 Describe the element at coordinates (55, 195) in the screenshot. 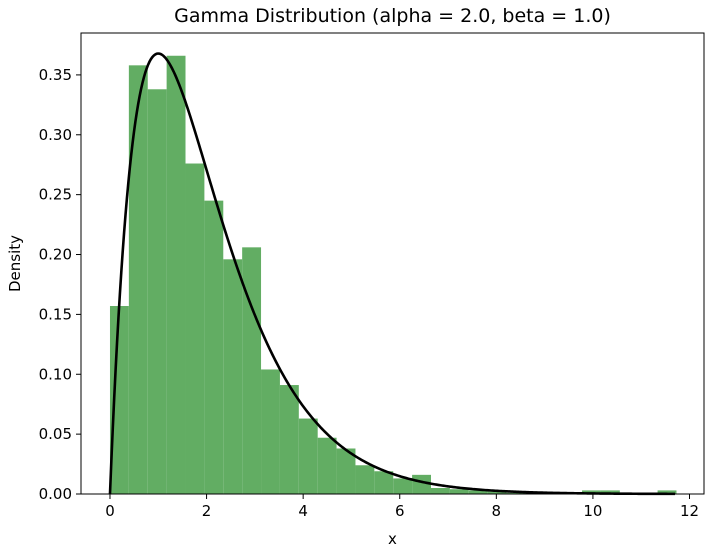

I see `y-tick-label: 0.25` at that location.